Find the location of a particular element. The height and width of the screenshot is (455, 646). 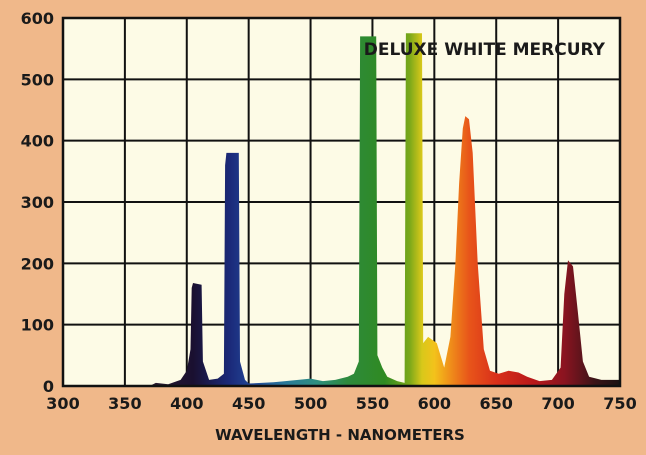

x-tick-label-750: 750 is located at coordinates (619, 403).